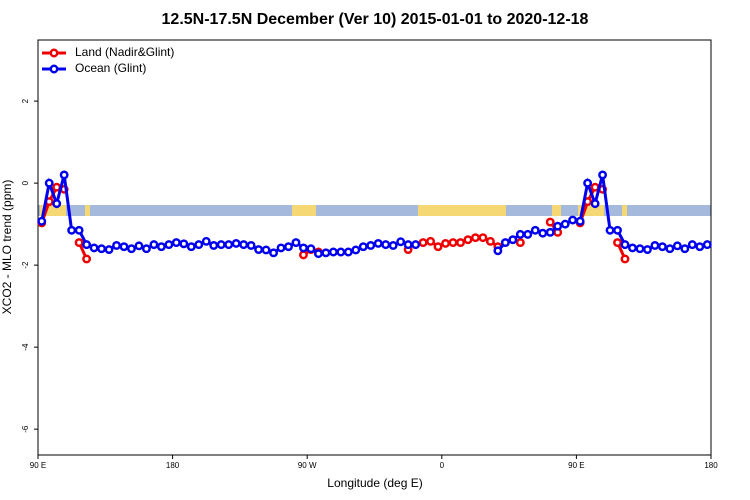  I want to click on y-axis-label: XCO2 - MLO trend (ppm), so click(7, 247).